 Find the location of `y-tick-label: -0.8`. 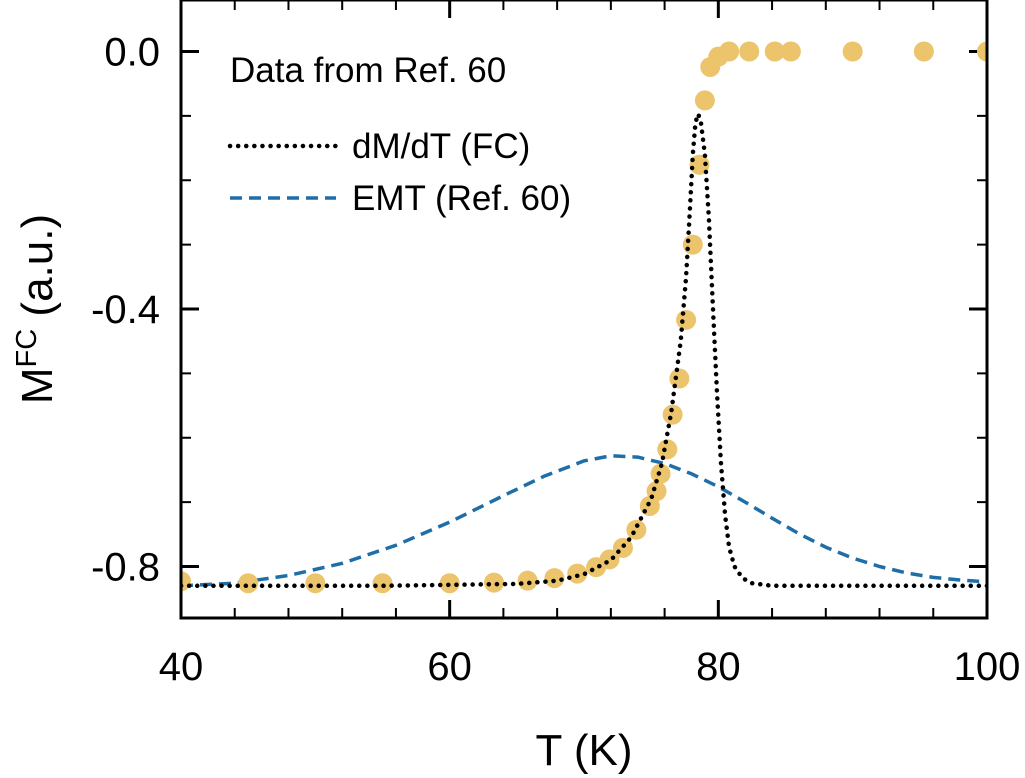

y-tick-label: -0.8 is located at coordinates (125, 568).